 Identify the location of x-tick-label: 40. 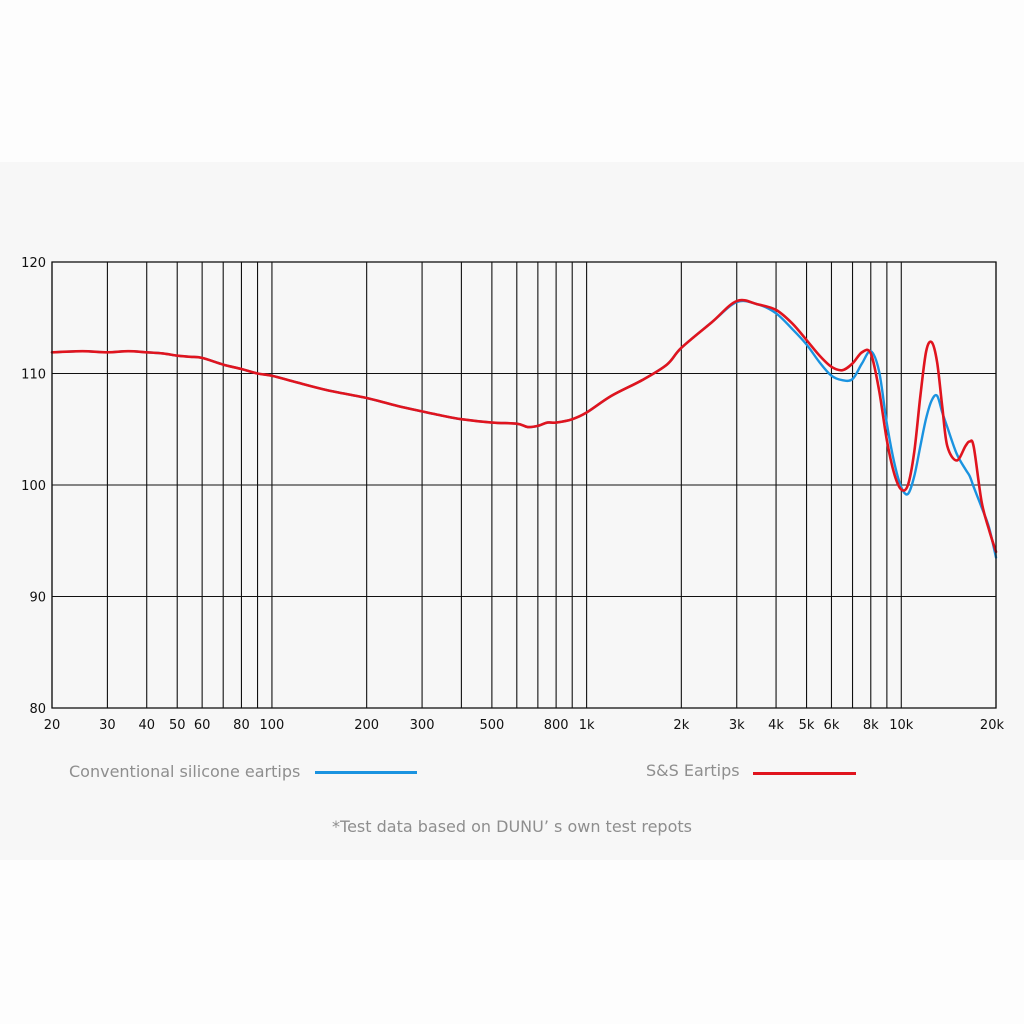
(146, 725).